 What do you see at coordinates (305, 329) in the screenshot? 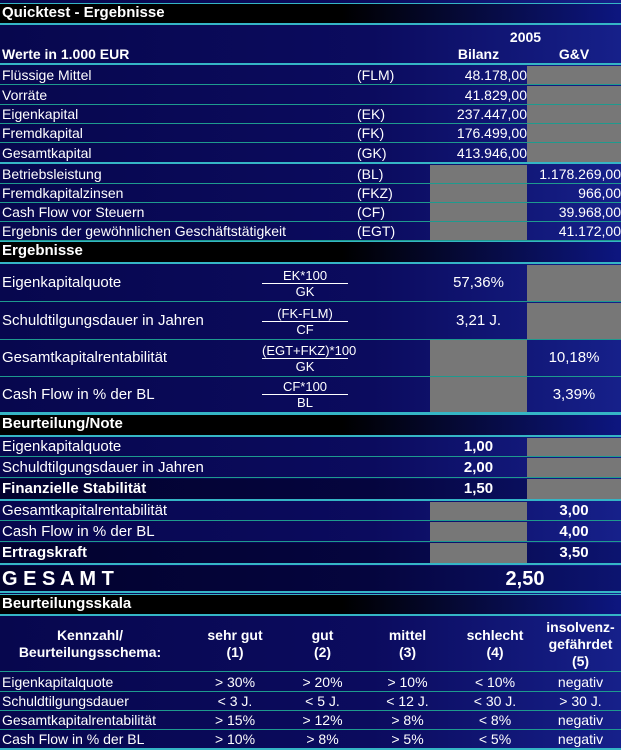
I see `formula-denominator: CF` at bounding box center [305, 329].